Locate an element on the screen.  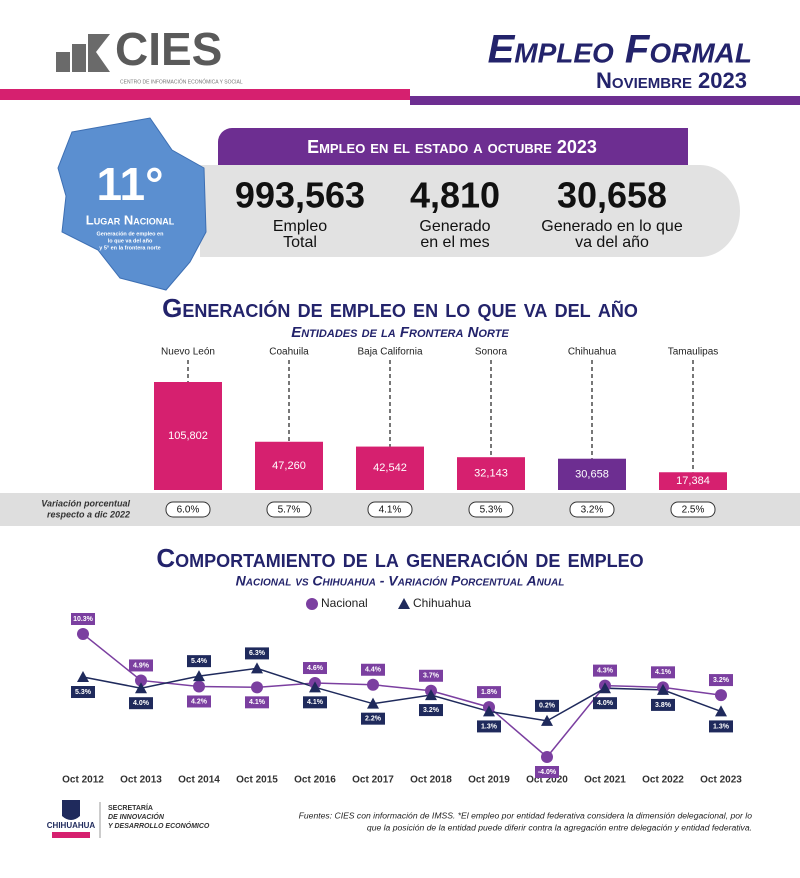
stat-label: Empleo is located at coordinates (300, 226).